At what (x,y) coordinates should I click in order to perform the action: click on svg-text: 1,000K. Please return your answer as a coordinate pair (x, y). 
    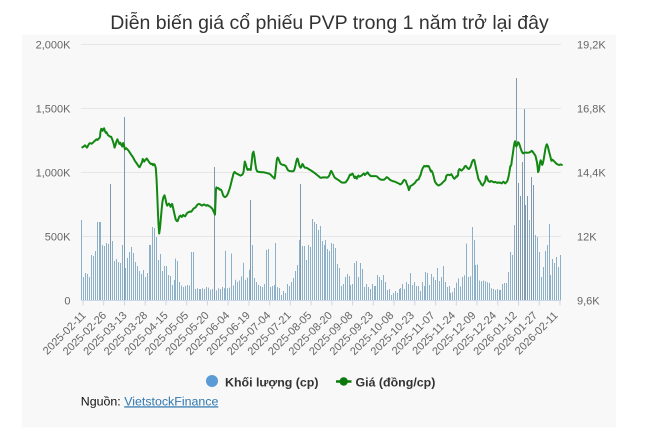
    Looking at the image, I should click on (54, 174).